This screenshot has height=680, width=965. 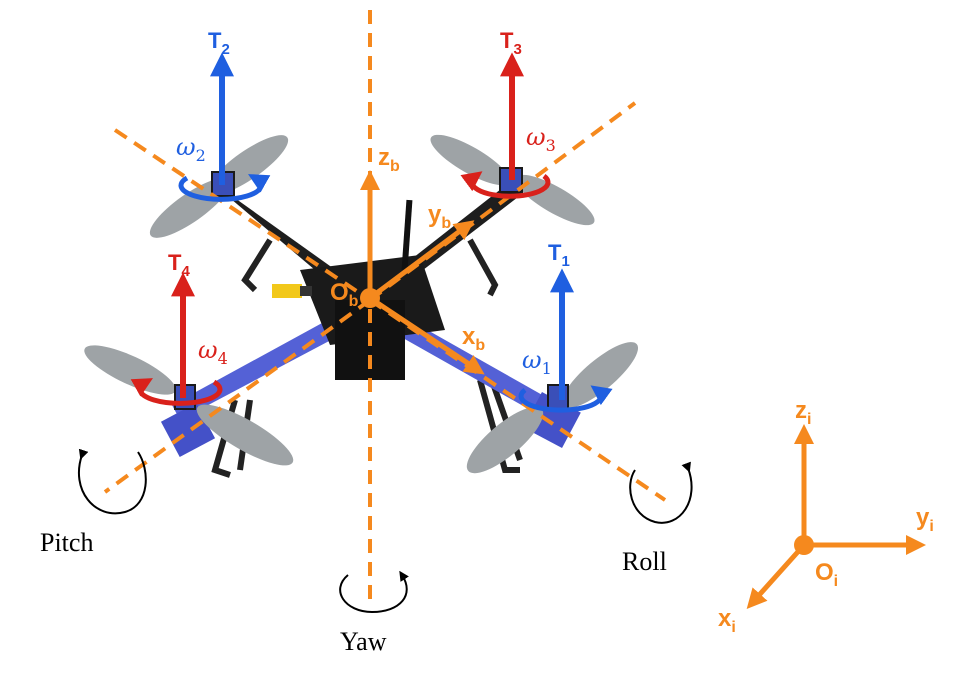 I want to click on inertial-x-axis, so click(x=776, y=576).